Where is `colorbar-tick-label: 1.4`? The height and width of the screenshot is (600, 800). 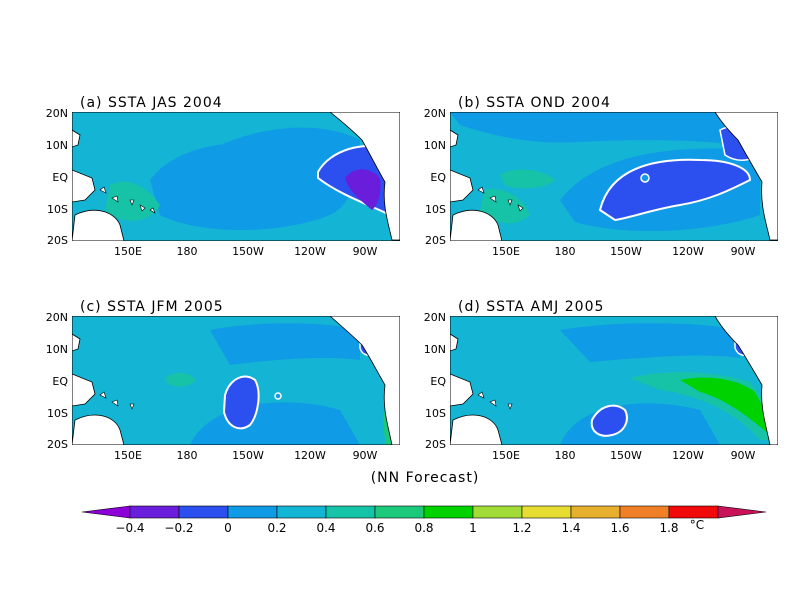 colorbar-tick-label: 1.4 is located at coordinates (571, 528).